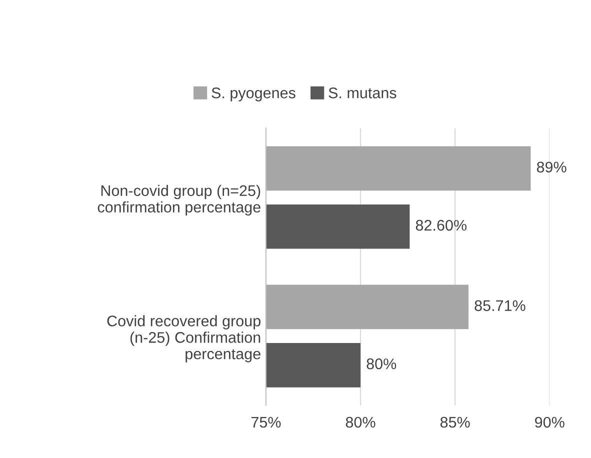 The width and height of the screenshot is (591, 458). Describe the element at coordinates (441, 225) in the screenshot. I see `data-label: 82.60%` at that location.